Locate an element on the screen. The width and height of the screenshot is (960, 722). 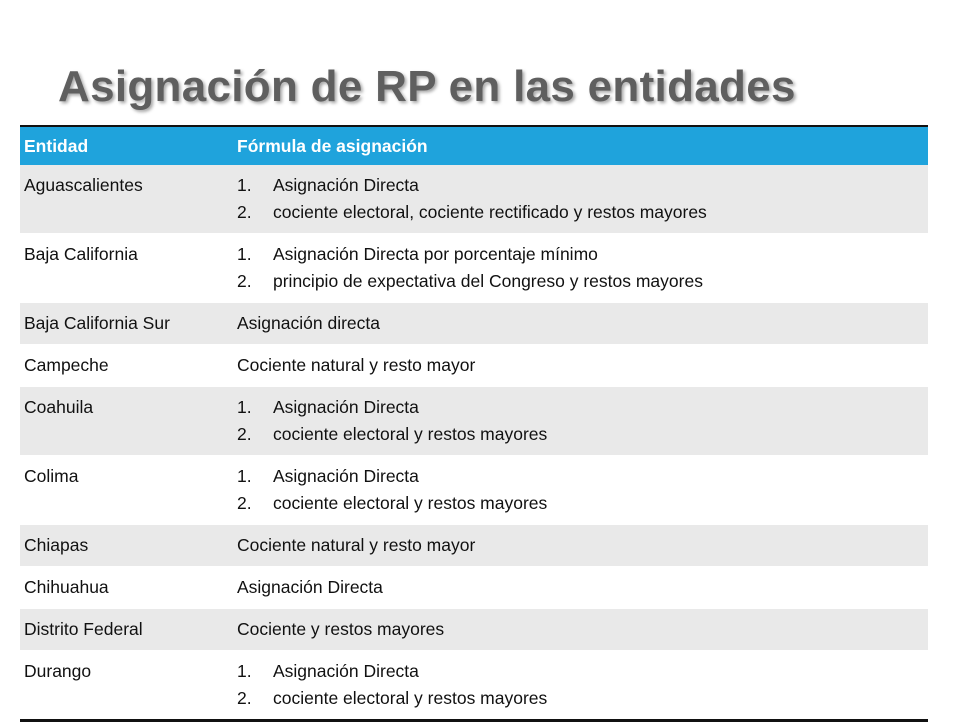
entity-cell: Chiapas is located at coordinates (122, 545).